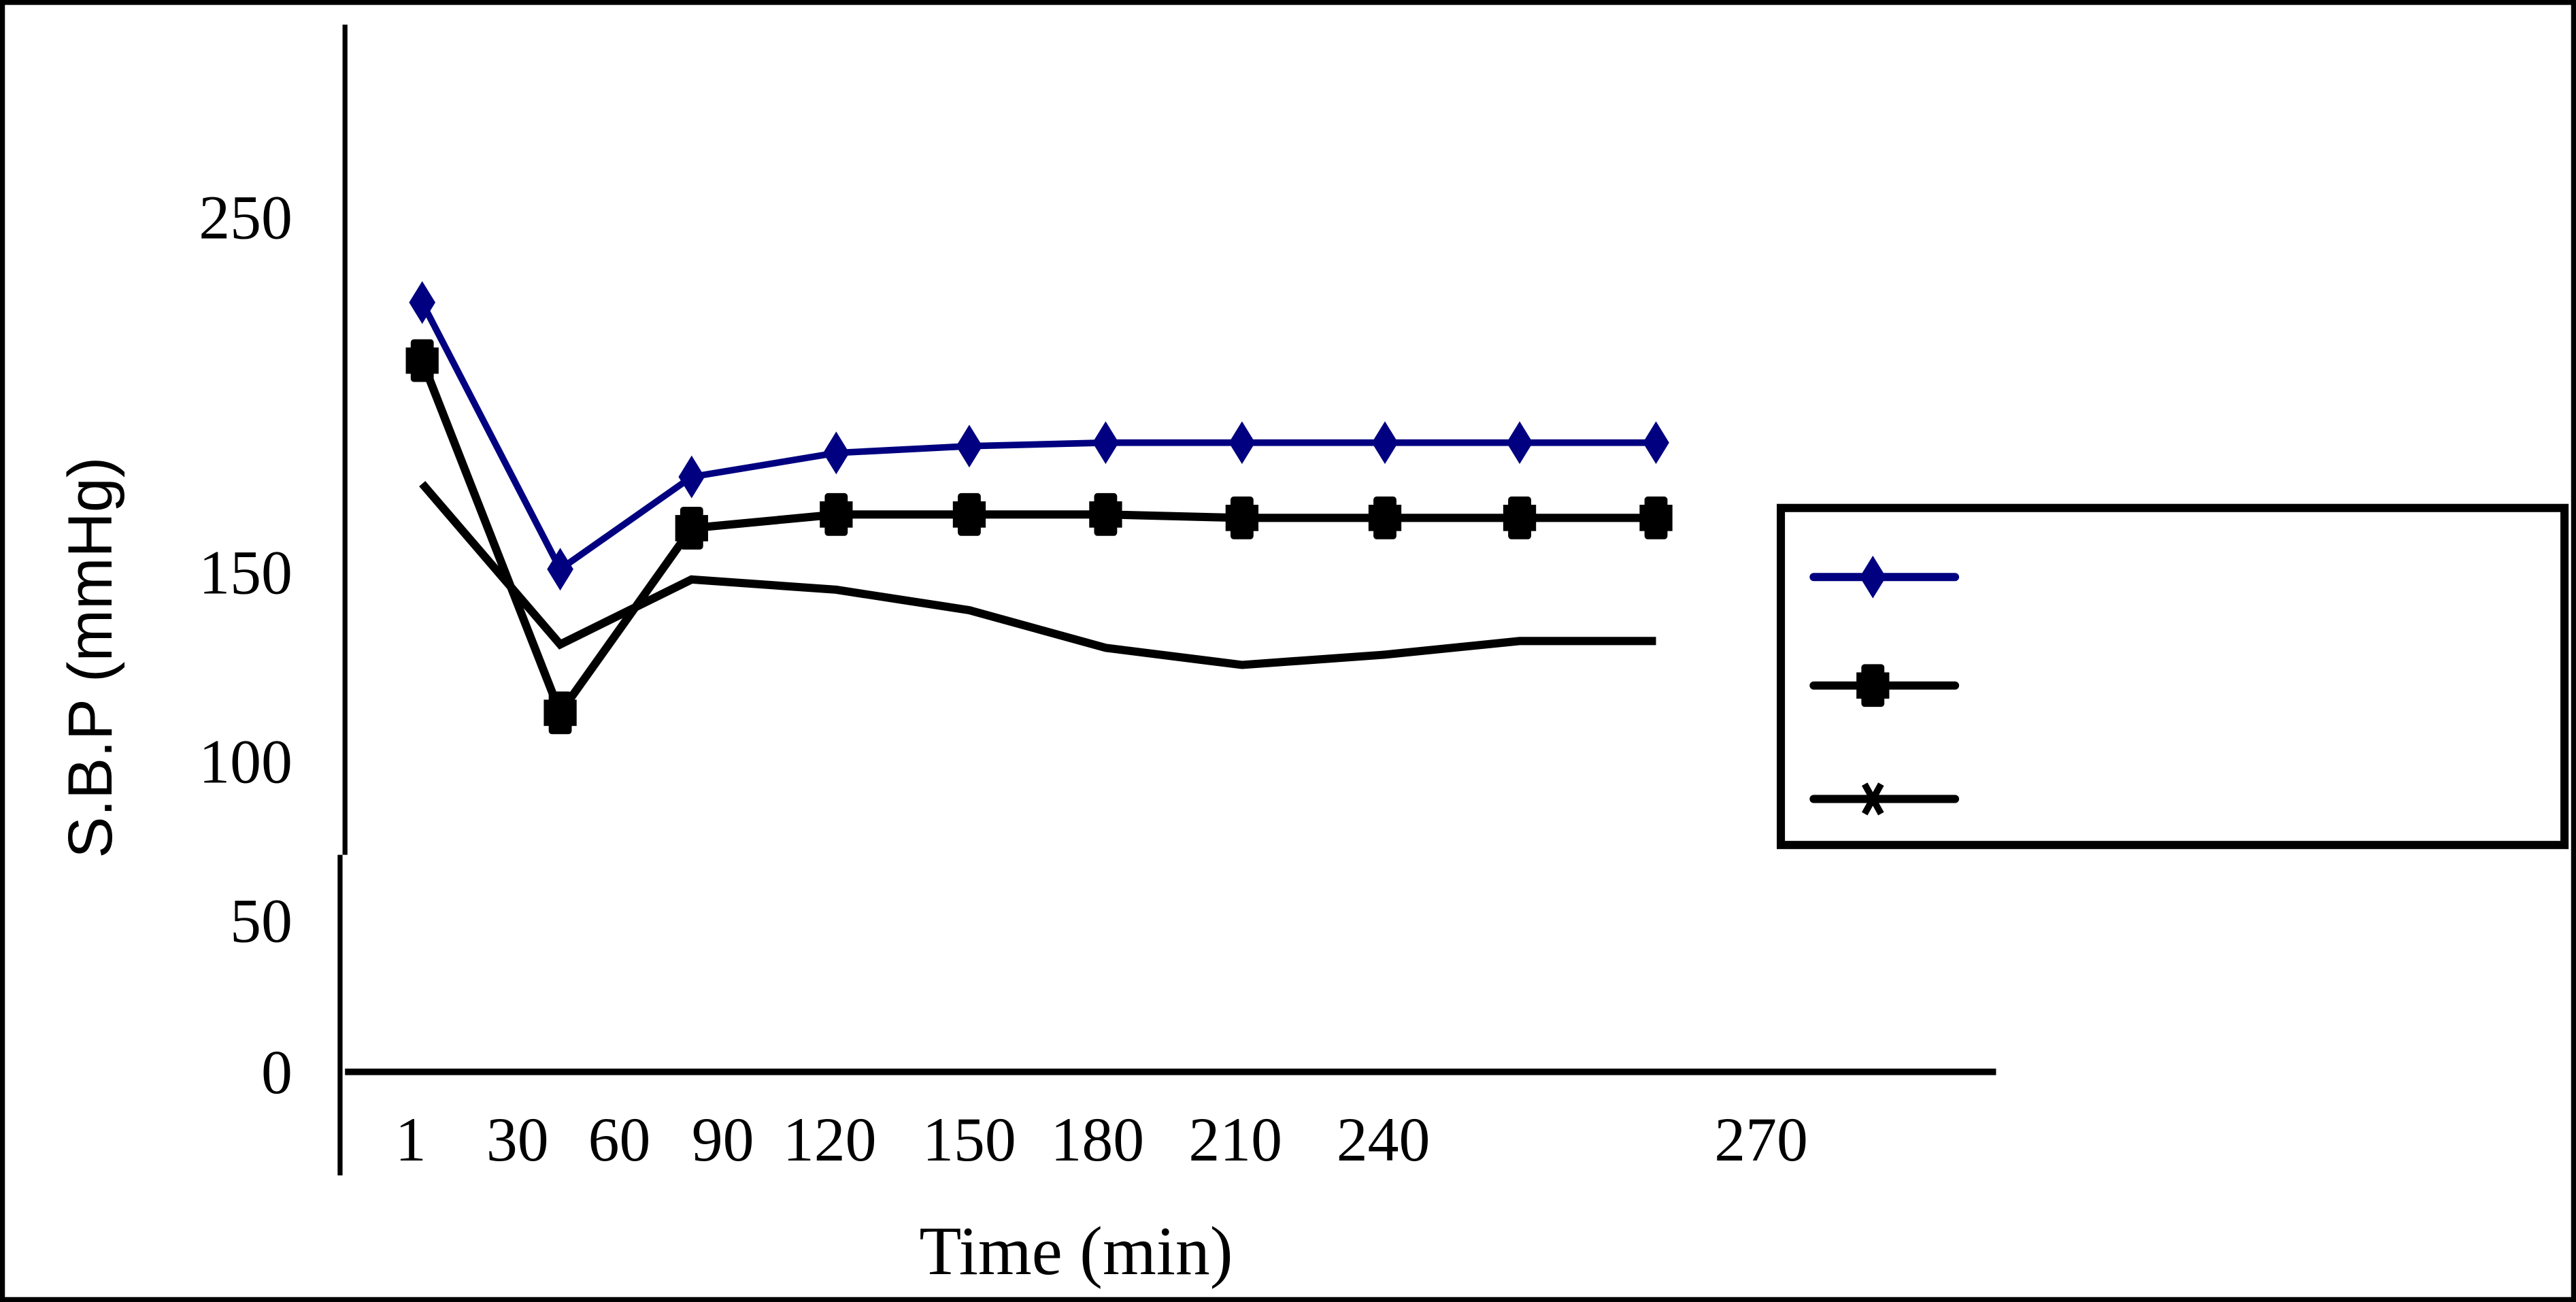 This screenshot has height=1302, width=2576. What do you see at coordinates (1235, 1139) in the screenshot?
I see `x-tick-label: 210` at bounding box center [1235, 1139].